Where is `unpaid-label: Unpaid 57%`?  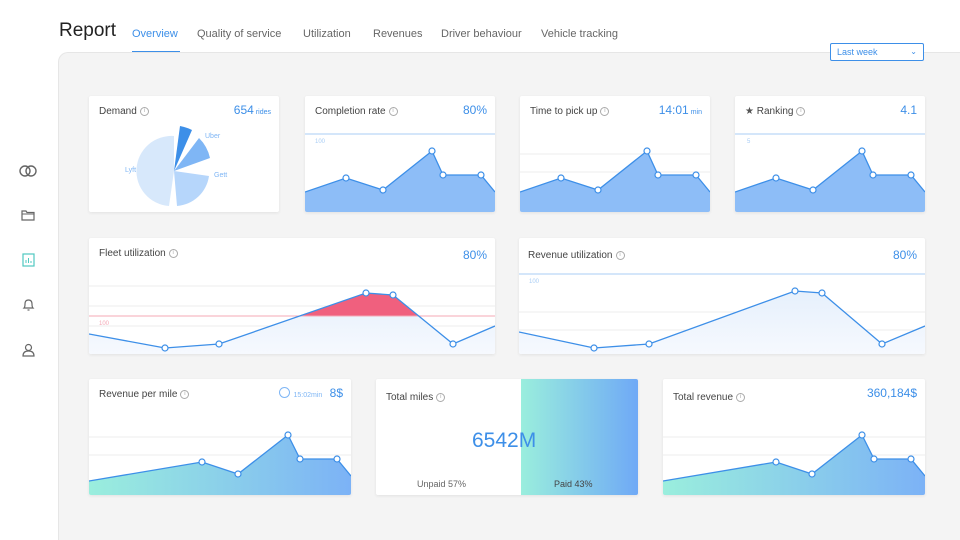
unpaid-label: Unpaid 57% is located at coordinates (442, 484).